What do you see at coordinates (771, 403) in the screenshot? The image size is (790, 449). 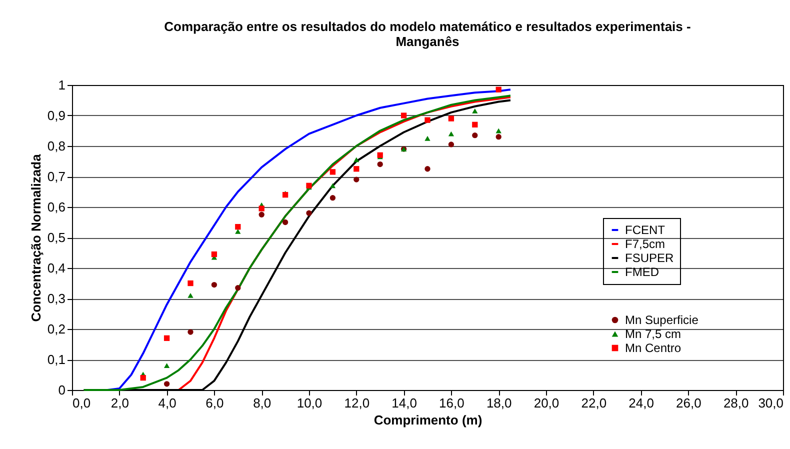 I see `x-tick-label: 30,0` at bounding box center [771, 403].